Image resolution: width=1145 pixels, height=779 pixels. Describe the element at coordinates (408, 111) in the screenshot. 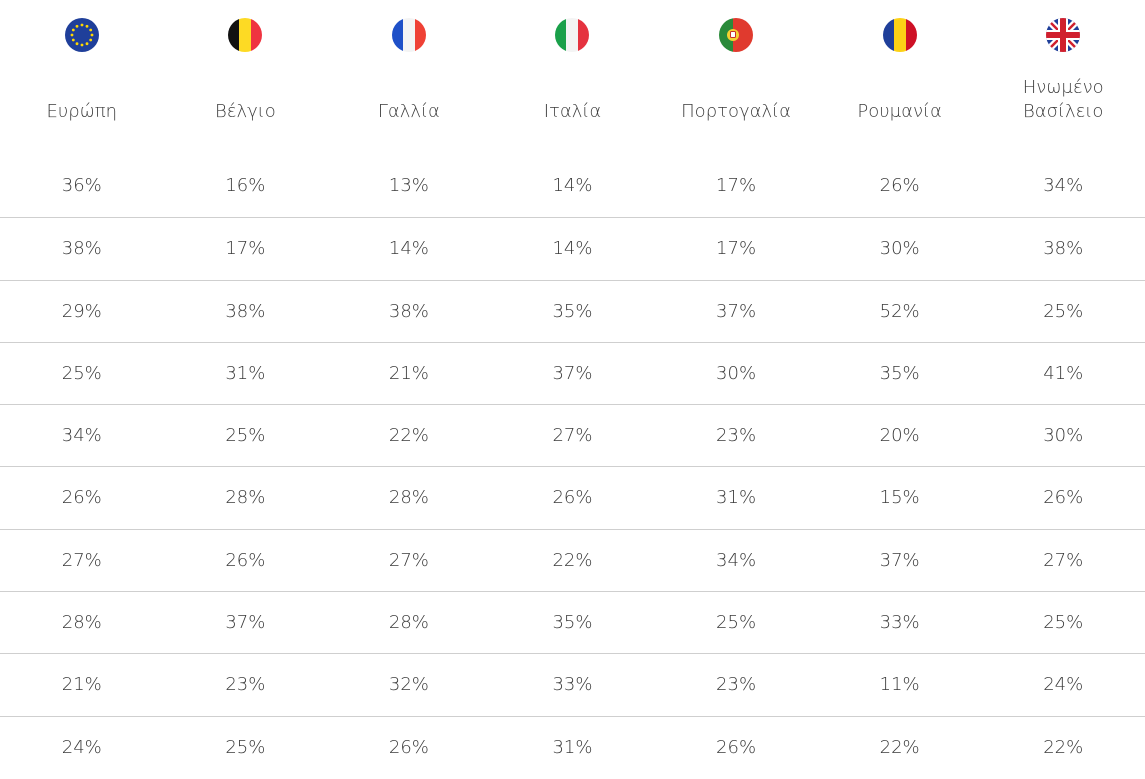

I see `country-name: Γαλλία` at that location.